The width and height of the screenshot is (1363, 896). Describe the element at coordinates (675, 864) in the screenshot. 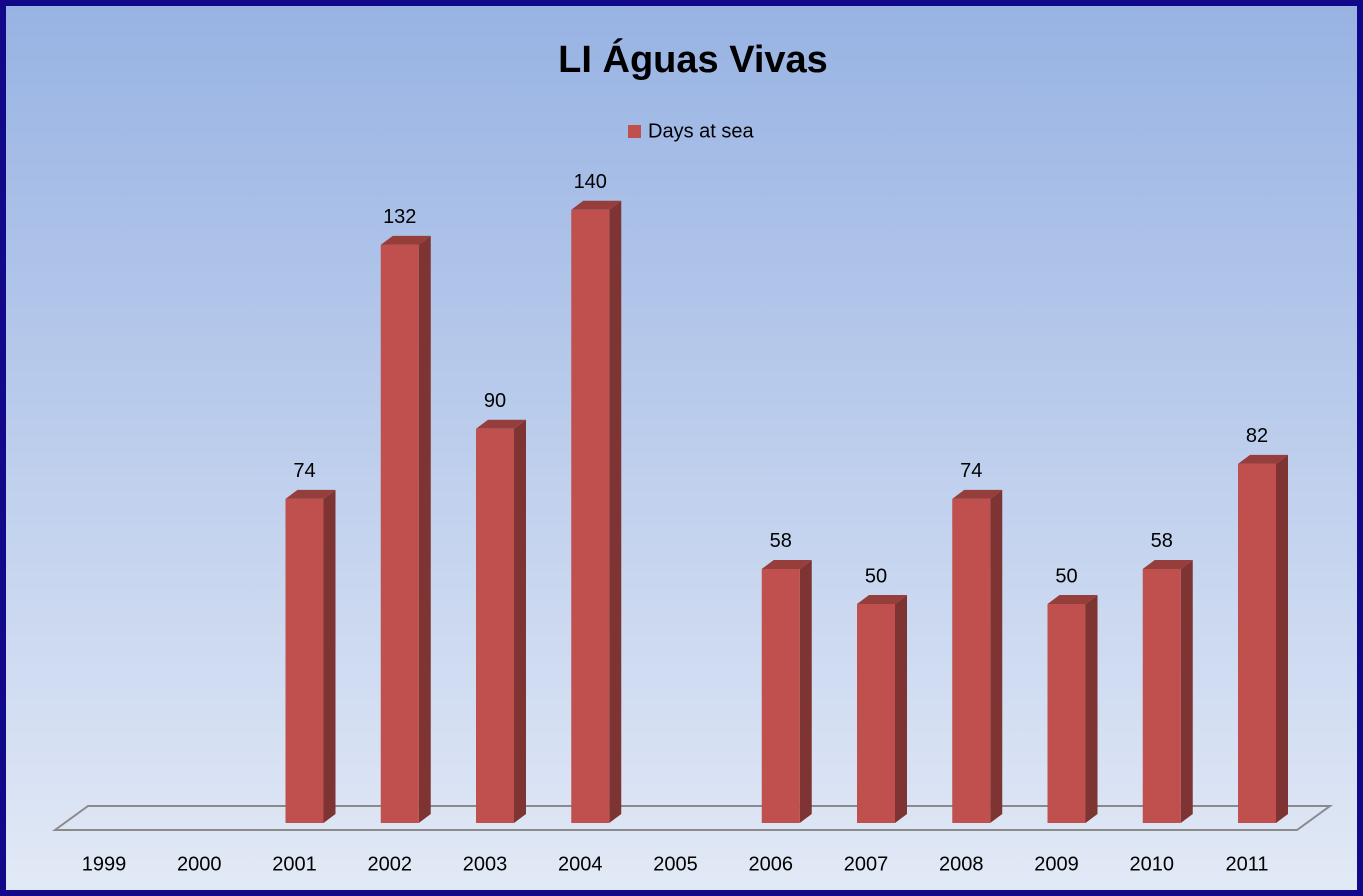

I see `x-tick-label: 2005` at that location.